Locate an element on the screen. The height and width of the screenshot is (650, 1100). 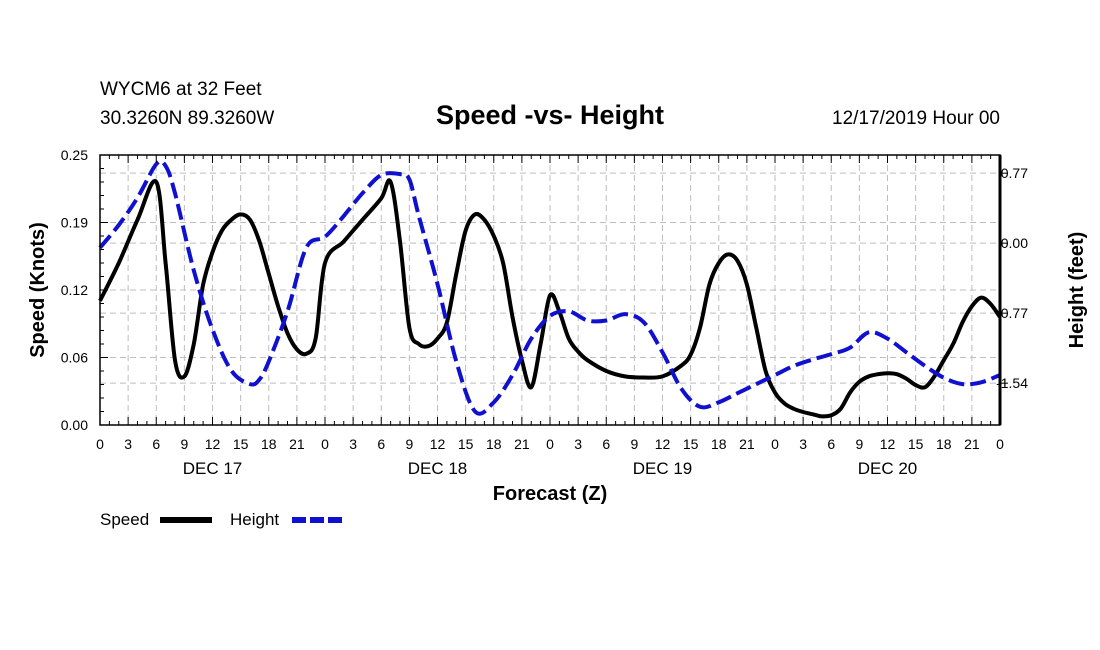
y2-axis-label: Height (feet) is located at coordinates (1077, 290).